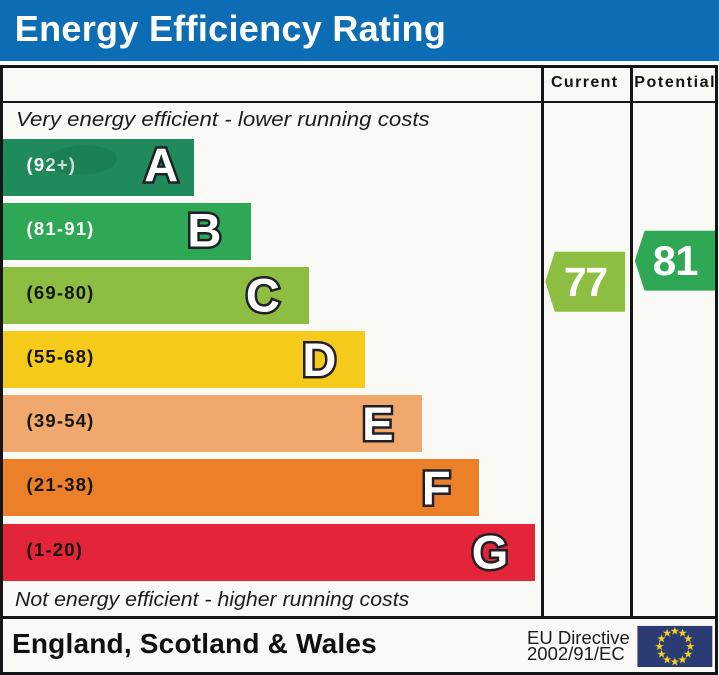 This screenshot has height=675, width=719. Describe the element at coordinates (161, 165) in the screenshot. I see `svg-text: A` at that location.